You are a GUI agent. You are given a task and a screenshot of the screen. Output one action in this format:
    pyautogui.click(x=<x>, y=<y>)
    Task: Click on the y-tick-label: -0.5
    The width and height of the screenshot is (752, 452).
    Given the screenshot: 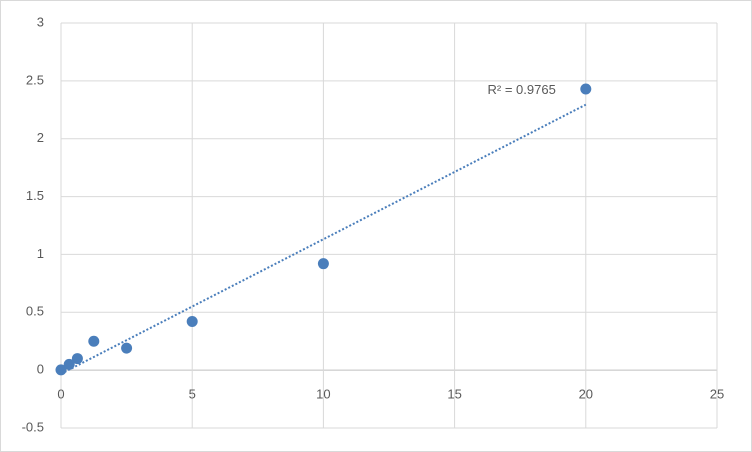 What is the action you would take?
    pyautogui.click(x=33, y=426)
    